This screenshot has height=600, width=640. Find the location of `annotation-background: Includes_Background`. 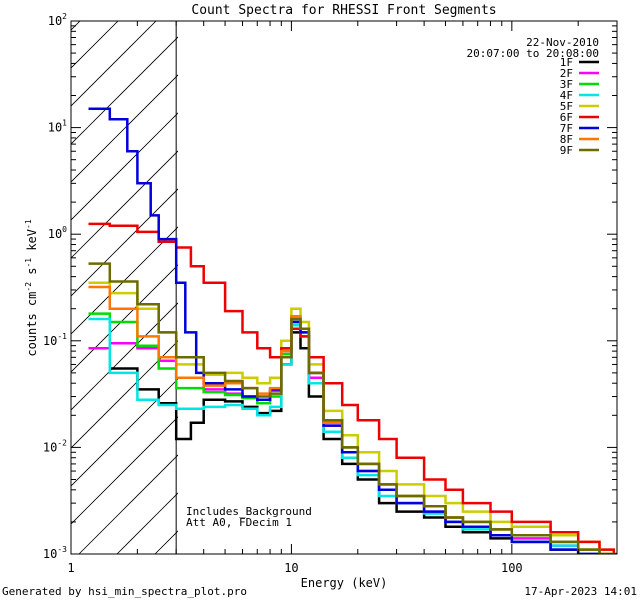

annotation-background: Includes_Background is located at coordinates (249, 511).